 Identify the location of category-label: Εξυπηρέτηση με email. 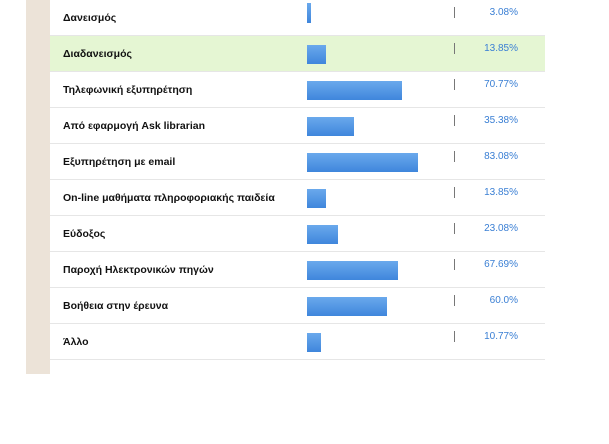
(119, 162).